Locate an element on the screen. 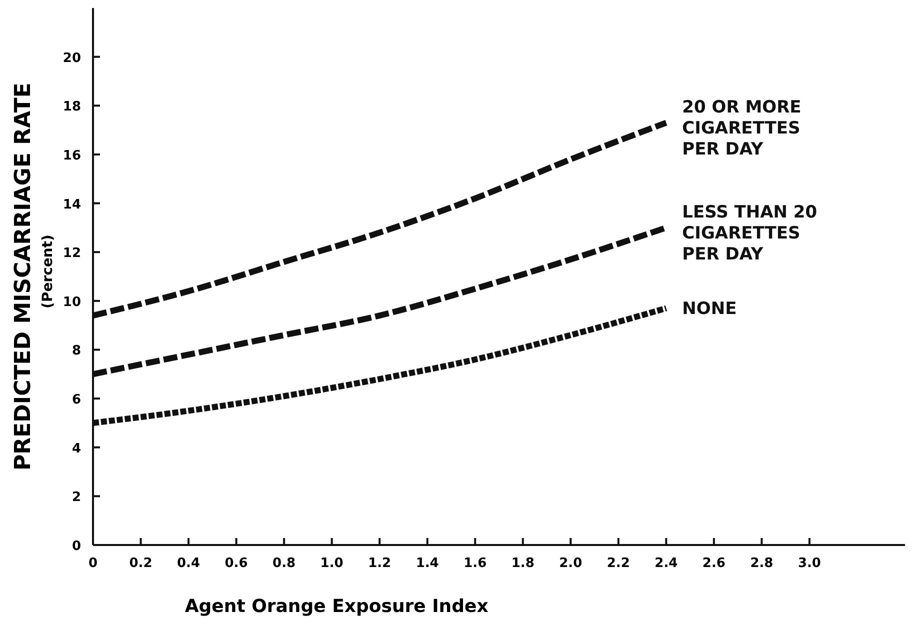 The width and height of the screenshot is (918, 629). x-tick-label: 1.6 is located at coordinates (475, 563).